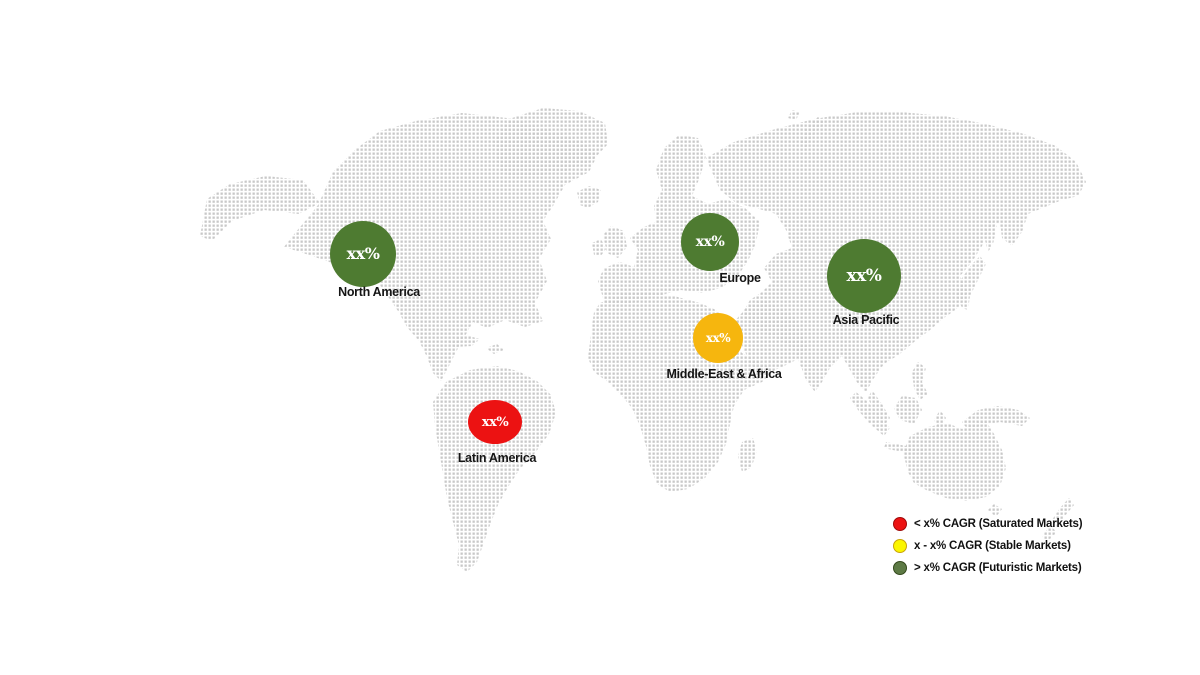  Describe the element at coordinates (589, 197) in the screenshot. I see `landmass-iceland` at that location.